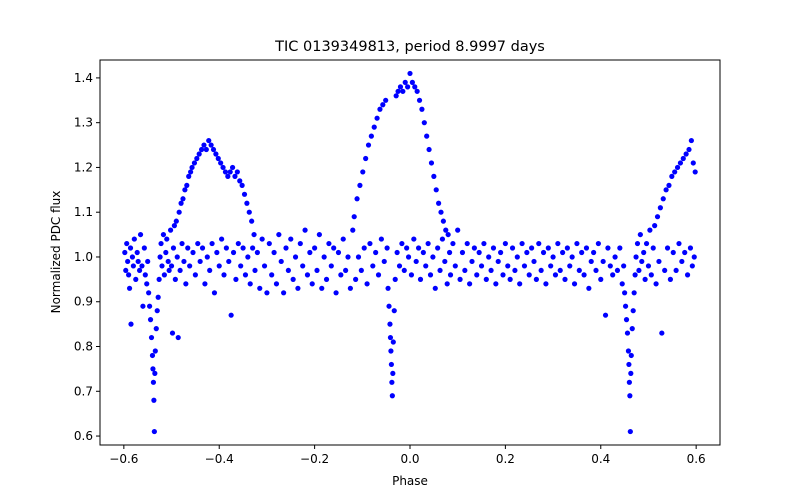  I want to click on y-tick-label: 0.6, so click(83, 436).